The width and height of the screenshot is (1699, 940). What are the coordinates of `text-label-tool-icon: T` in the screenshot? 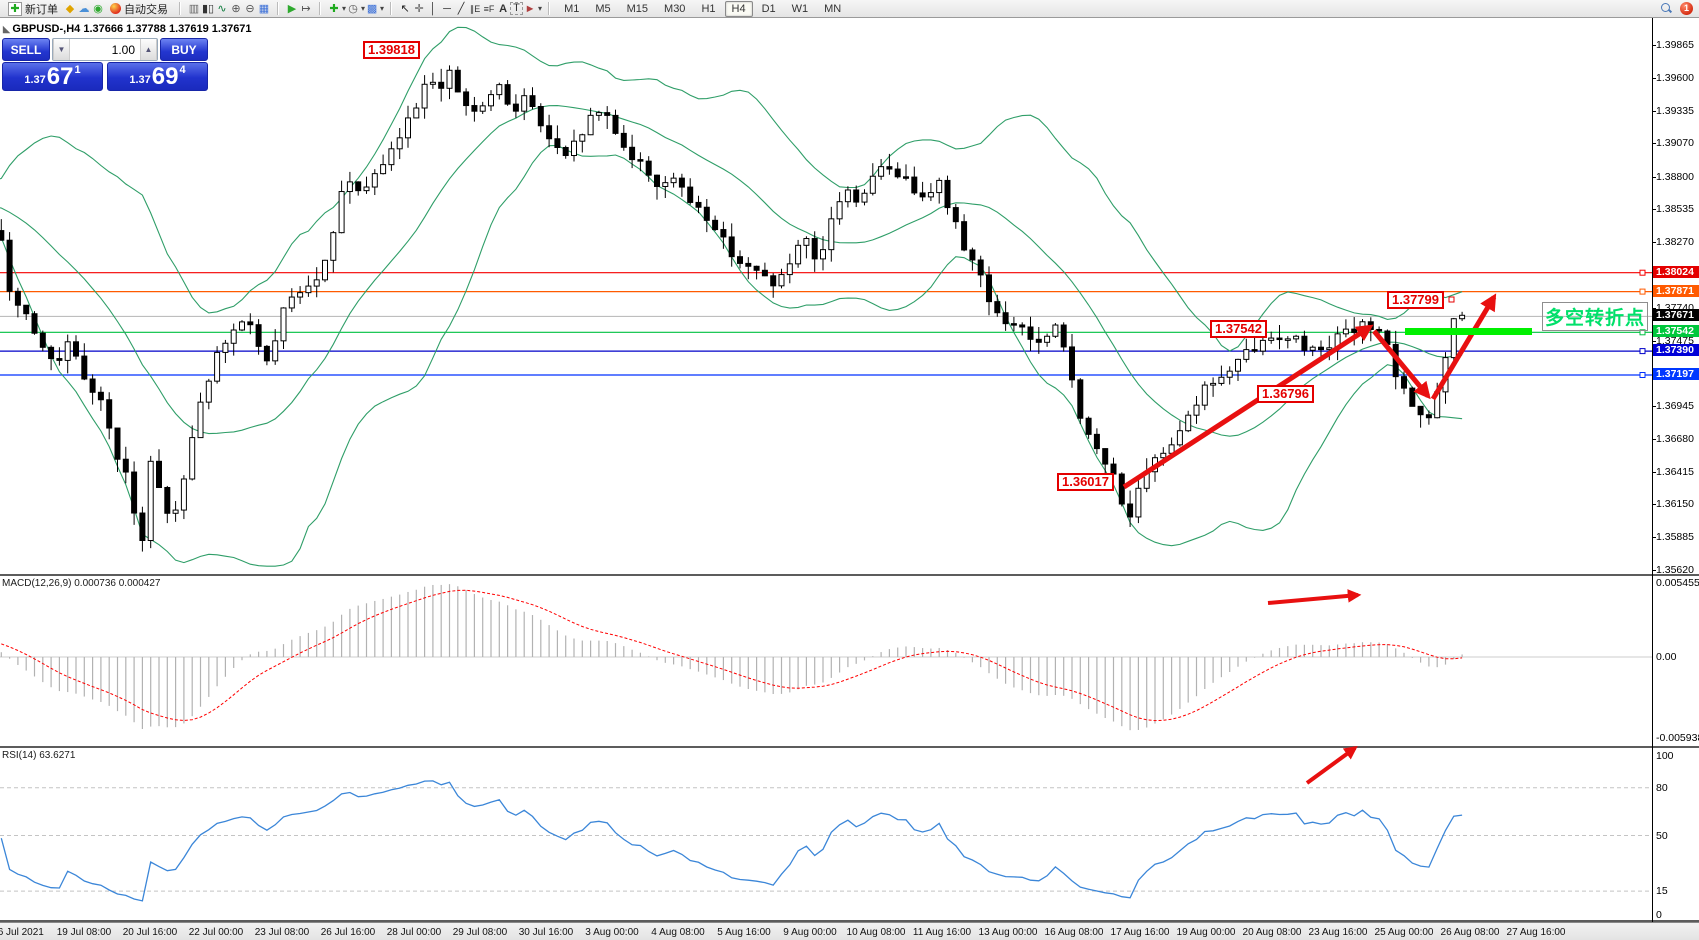 It's located at (517, 8).